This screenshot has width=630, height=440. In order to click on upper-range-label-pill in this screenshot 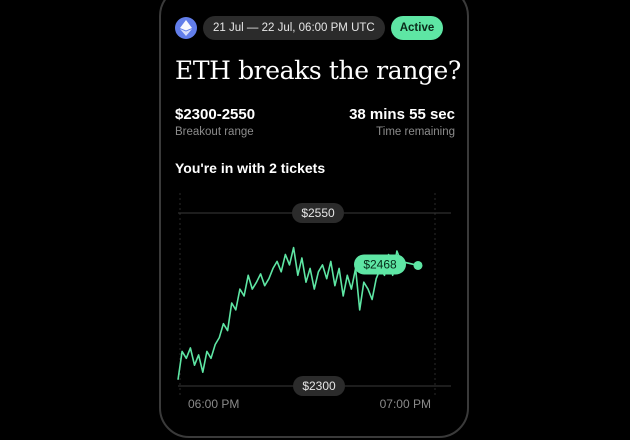, I will do `click(318, 213)`.